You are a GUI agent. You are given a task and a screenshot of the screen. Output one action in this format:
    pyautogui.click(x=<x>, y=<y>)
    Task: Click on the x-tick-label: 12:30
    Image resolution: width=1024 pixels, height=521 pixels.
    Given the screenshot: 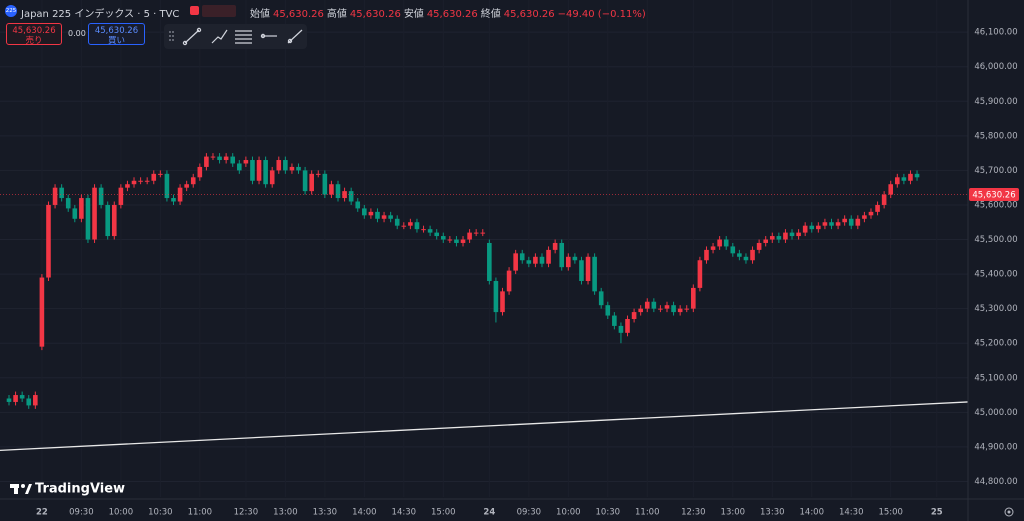 What is the action you would take?
    pyautogui.click(x=693, y=513)
    